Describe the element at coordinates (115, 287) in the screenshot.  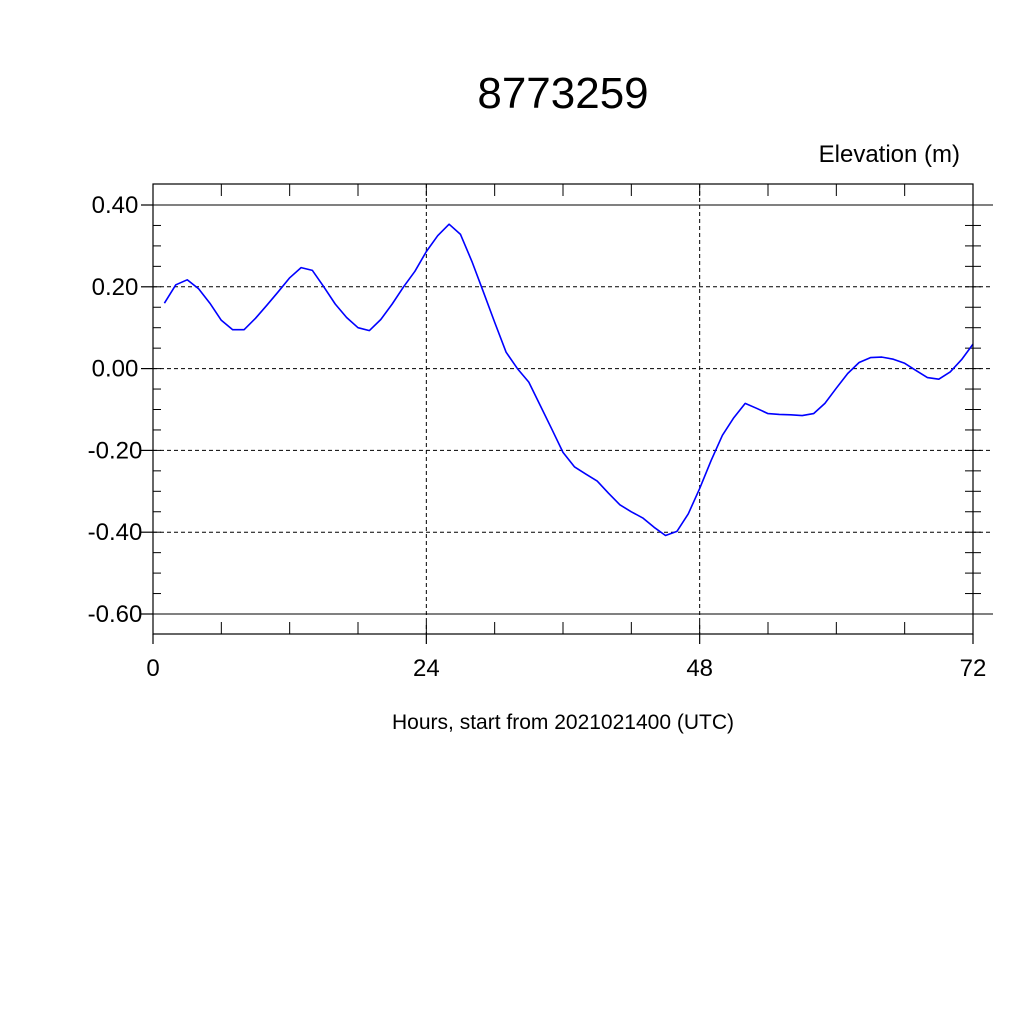
I see `y-tick-label: 0.20` at that location.